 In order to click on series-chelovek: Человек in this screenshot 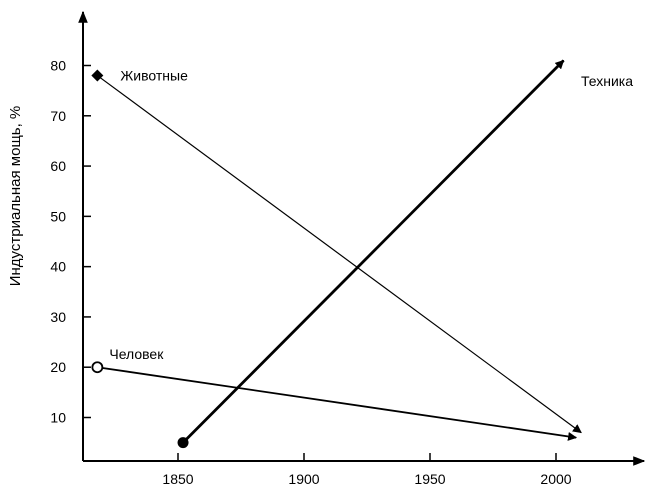, I will do `click(334, 393)`.